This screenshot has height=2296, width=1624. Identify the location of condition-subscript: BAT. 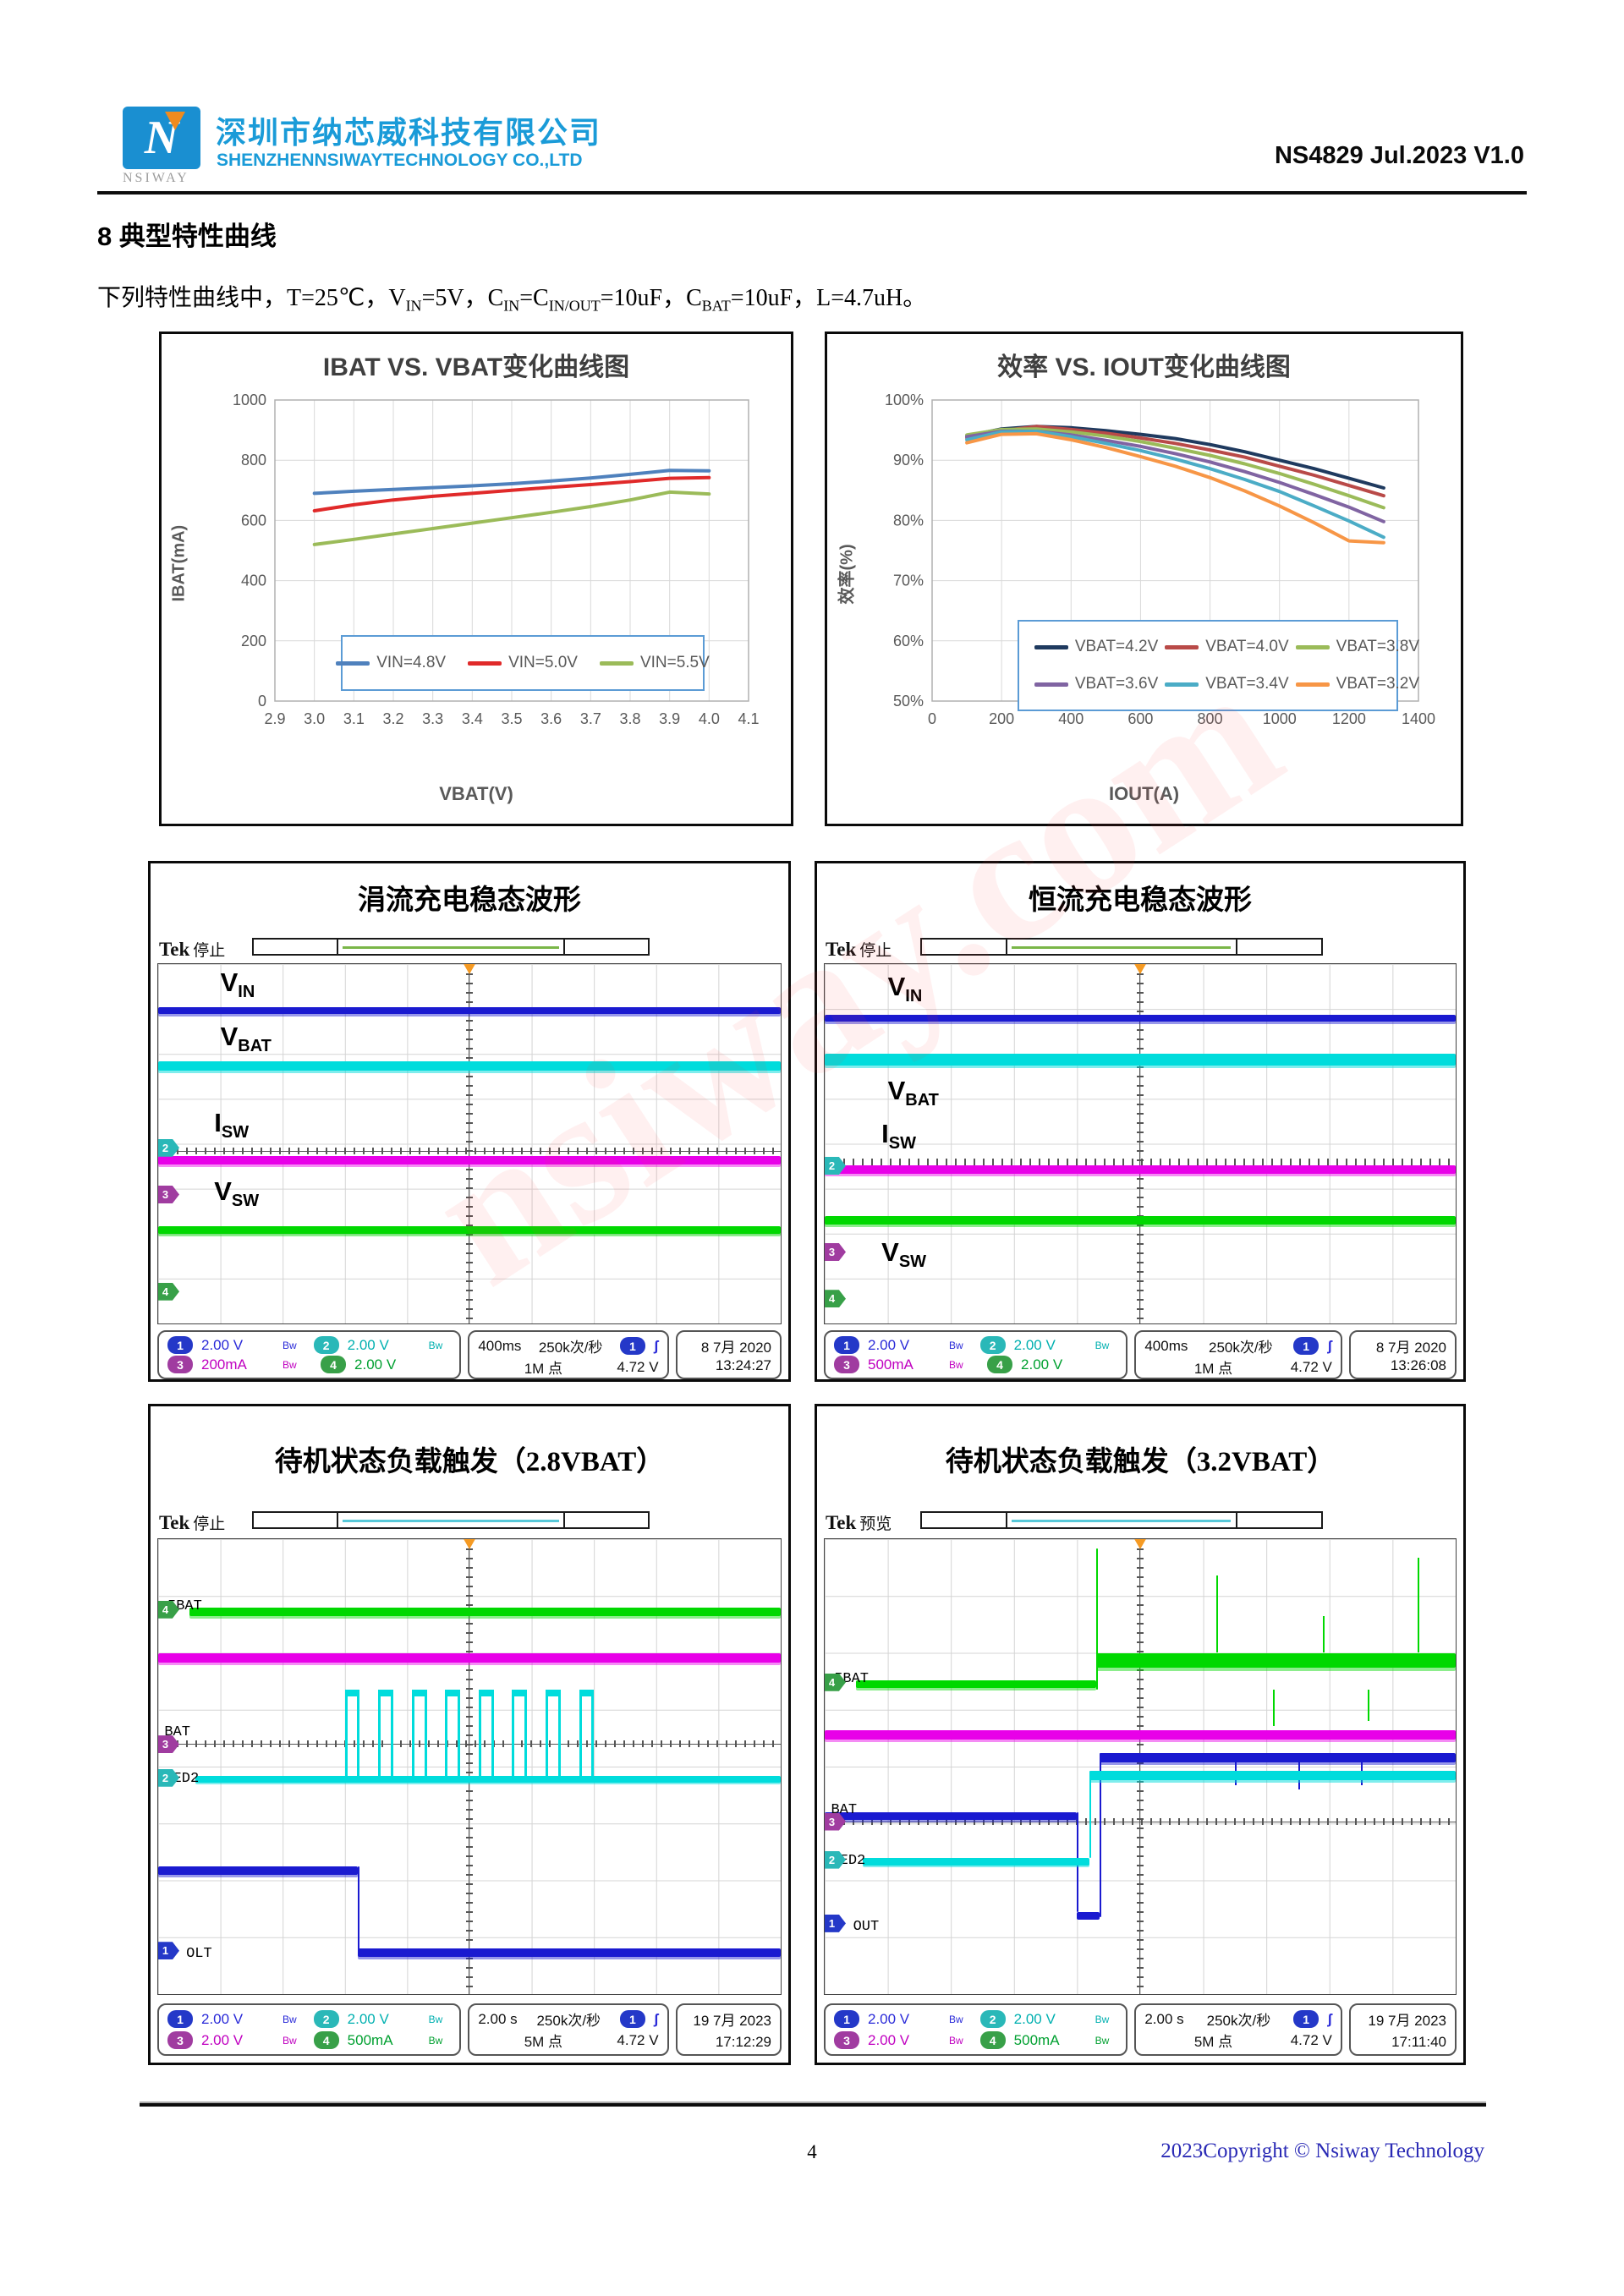
(716, 306).